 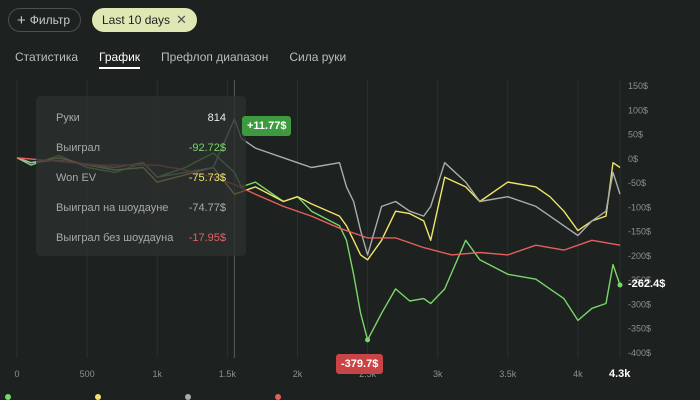 What do you see at coordinates (50, 20) in the screenshot?
I see `filter-label: Фильтр` at bounding box center [50, 20].